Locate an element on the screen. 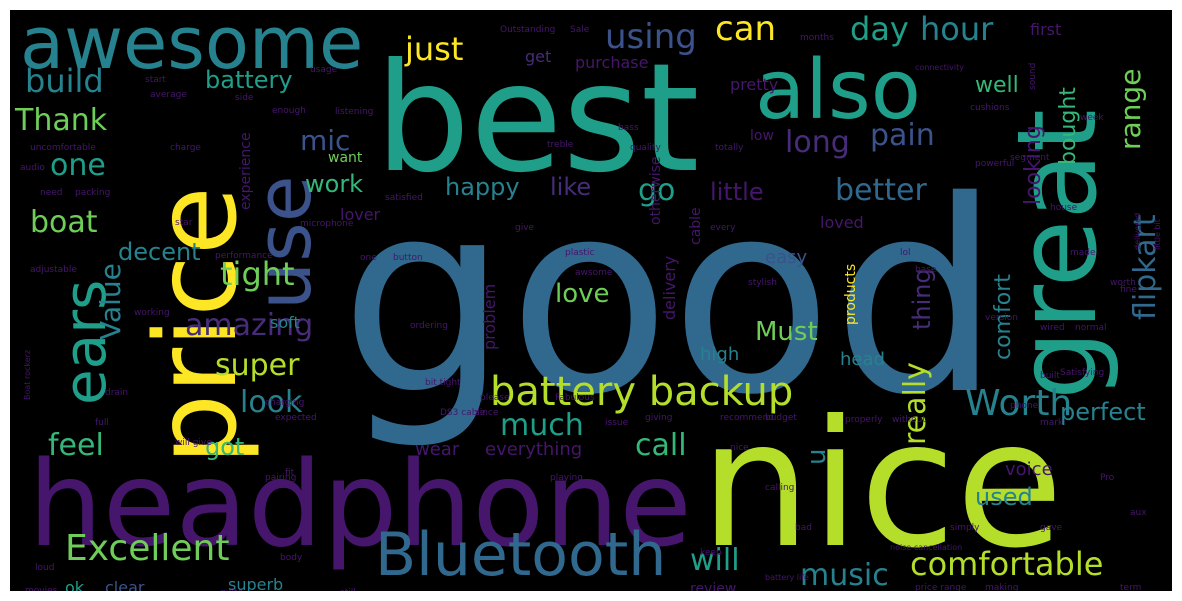  word-totally: totally is located at coordinates (729, 148).